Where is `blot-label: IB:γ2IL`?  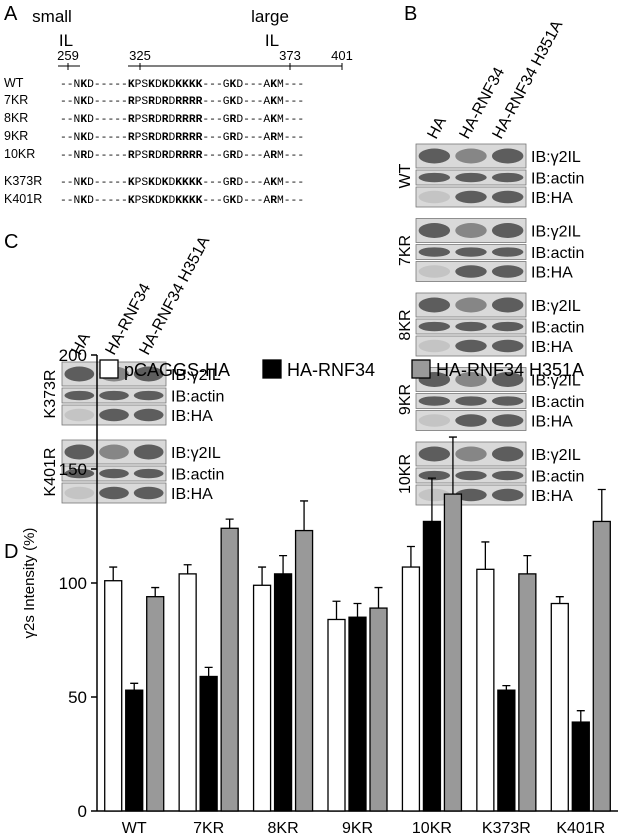 blot-label: IB:γ2IL is located at coordinates (556, 157).